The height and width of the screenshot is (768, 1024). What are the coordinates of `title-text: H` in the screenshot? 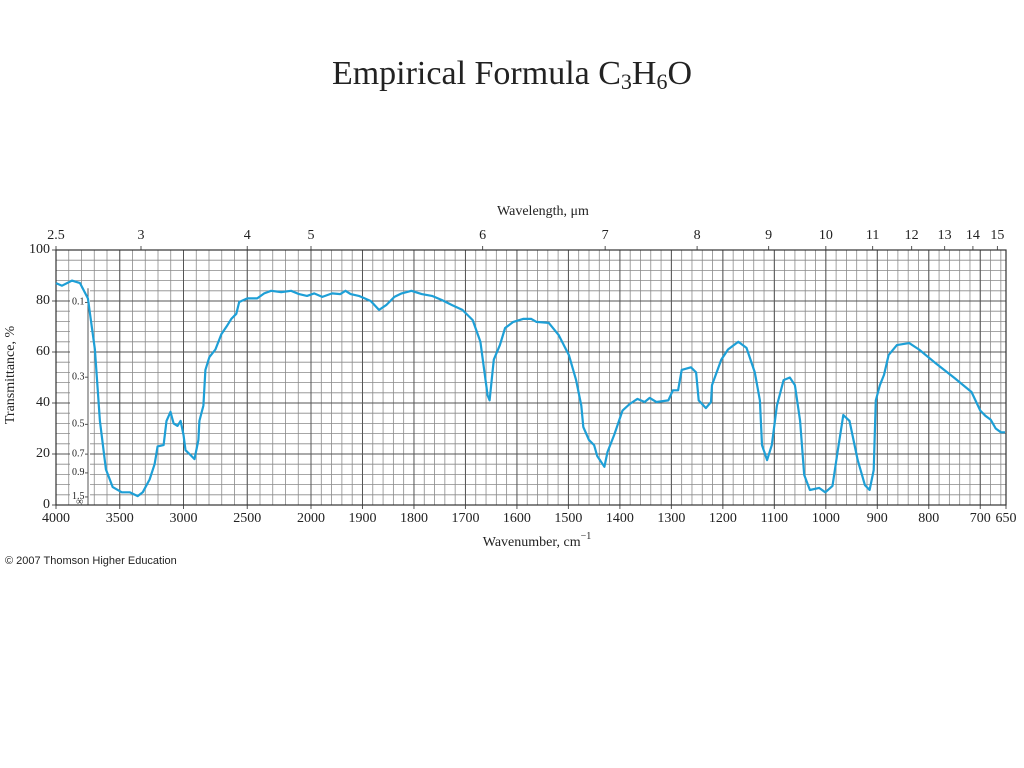 It's located at (644, 73).